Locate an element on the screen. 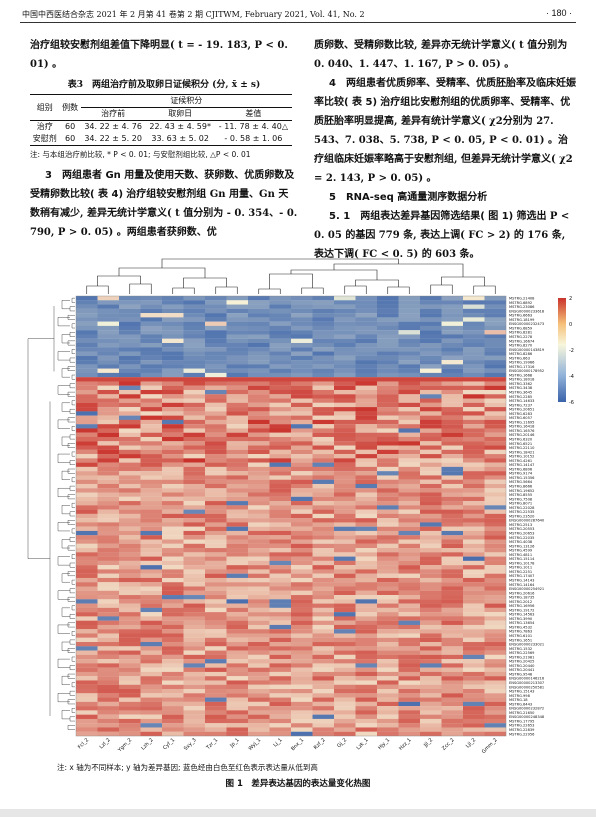 Image resolution: width=596 pixels, height=817 pixels. gene-label: MSTRG.6443 is located at coordinates (520, 704).